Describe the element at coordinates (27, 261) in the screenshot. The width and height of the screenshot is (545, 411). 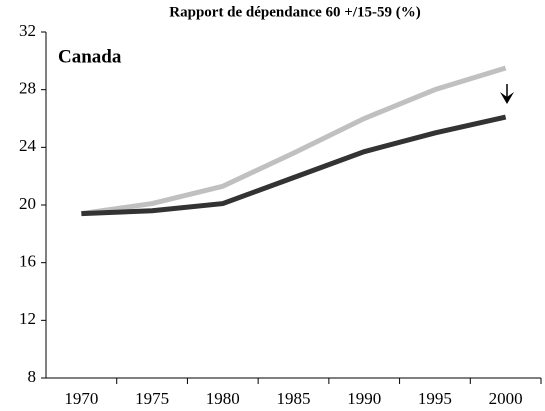
I see `y-tick-label: 16` at that location.